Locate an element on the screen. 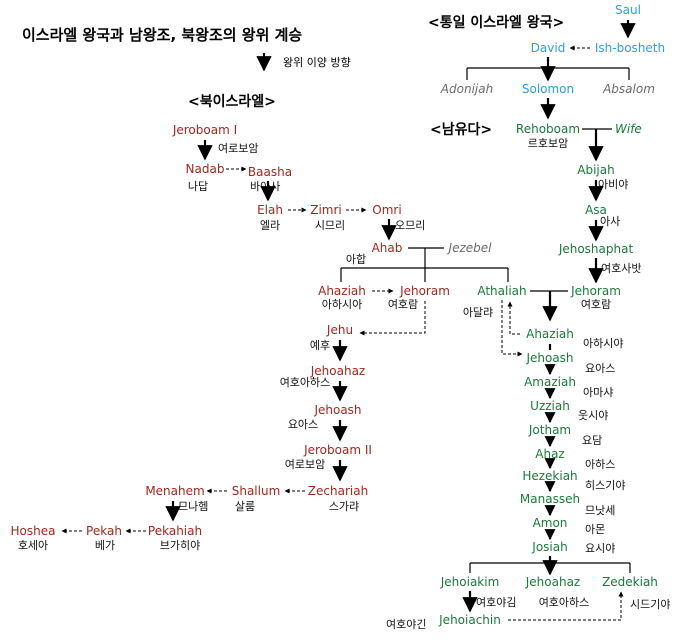 Image resolution: width=687 pixels, height=641 pixels. king-amon: Amon is located at coordinates (550, 523).